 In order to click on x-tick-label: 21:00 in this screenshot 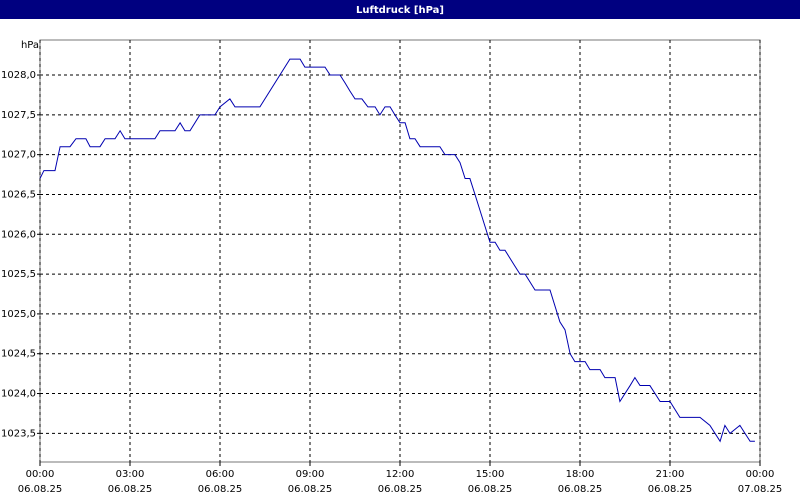, I will do `click(670, 474)`.